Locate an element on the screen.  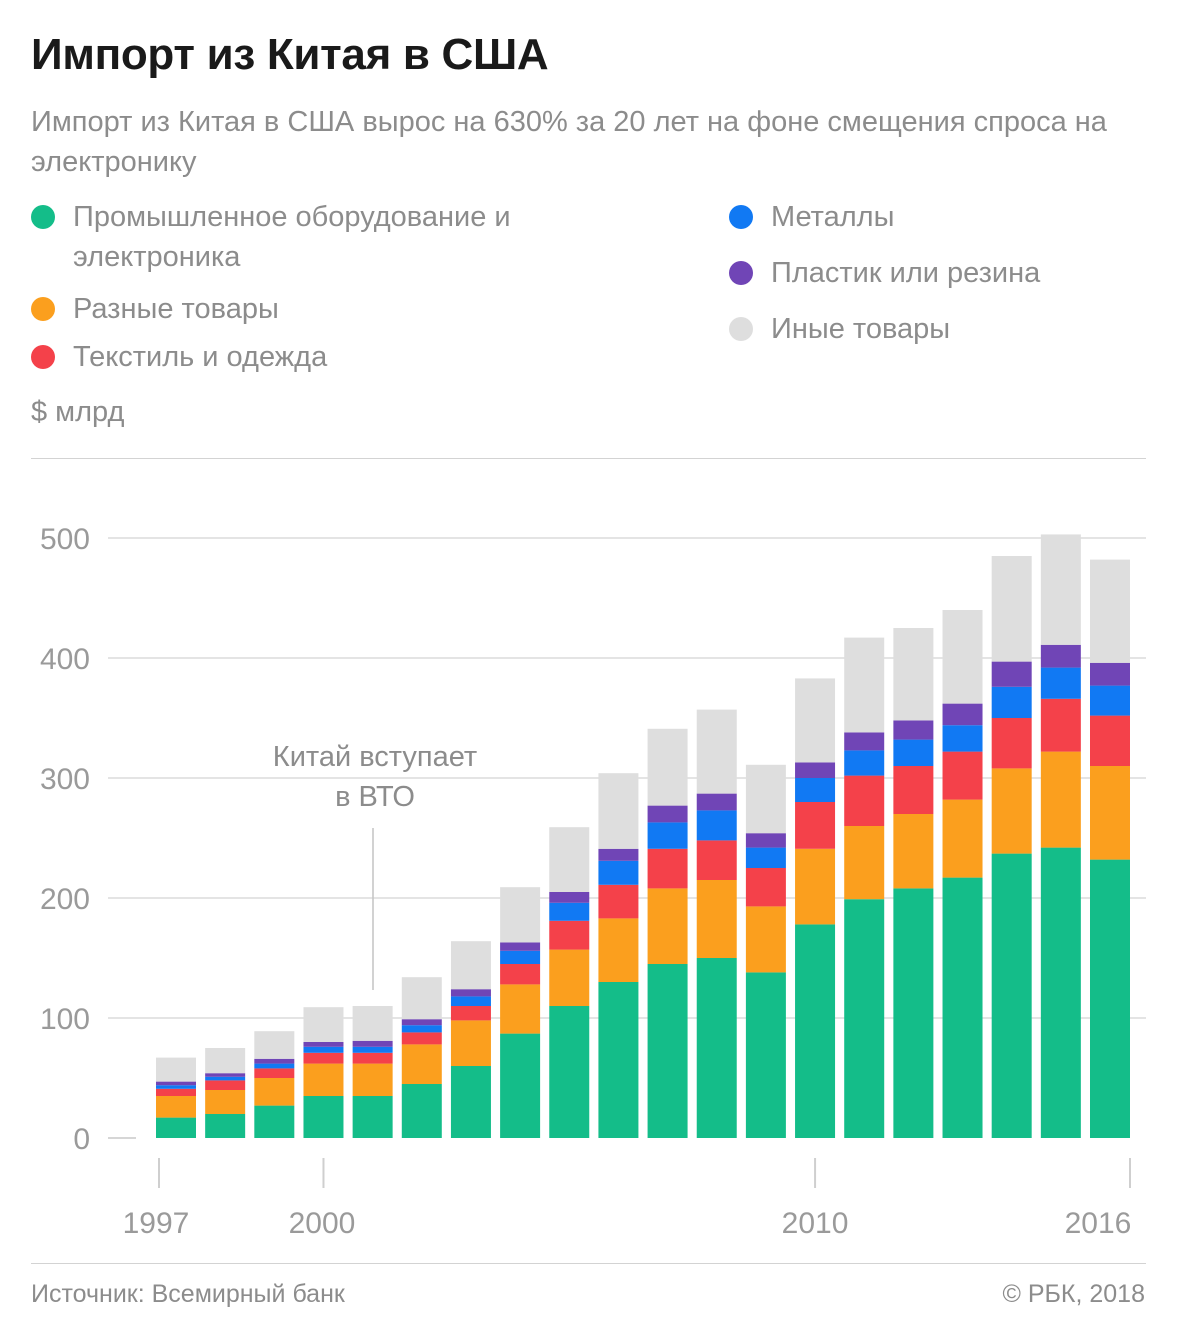
bar-segment-2000-s1 is located at coordinates (323, 1079).